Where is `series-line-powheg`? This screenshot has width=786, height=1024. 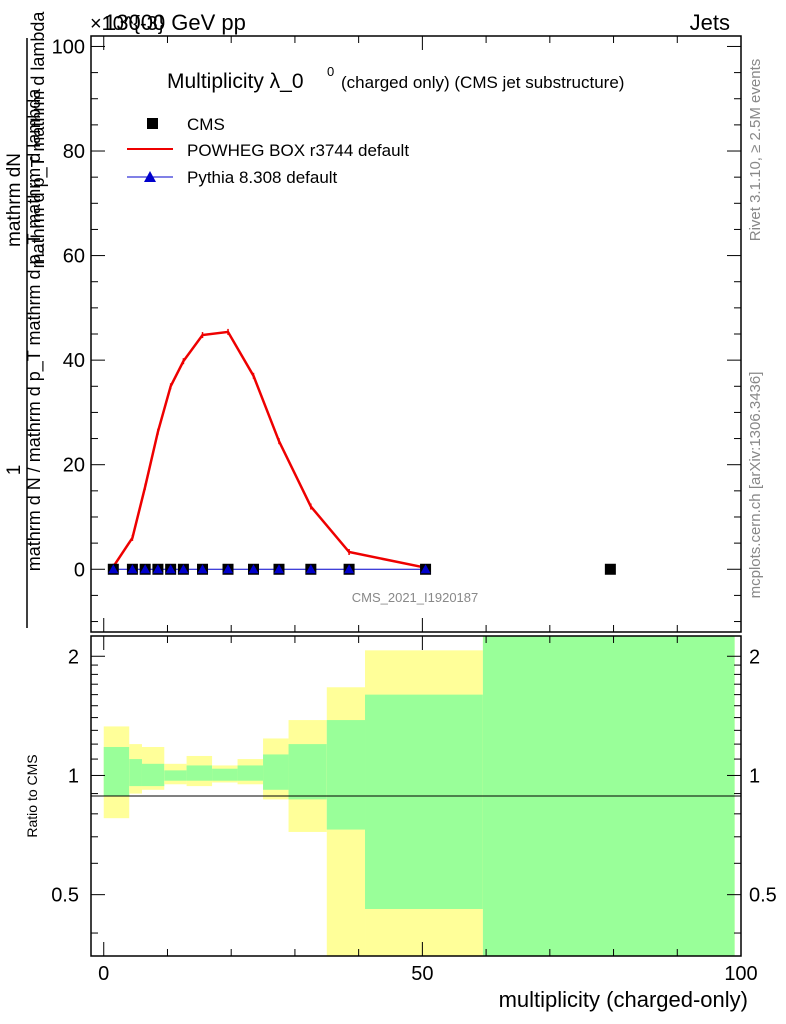
series-line-powheg is located at coordinates (269, 449).